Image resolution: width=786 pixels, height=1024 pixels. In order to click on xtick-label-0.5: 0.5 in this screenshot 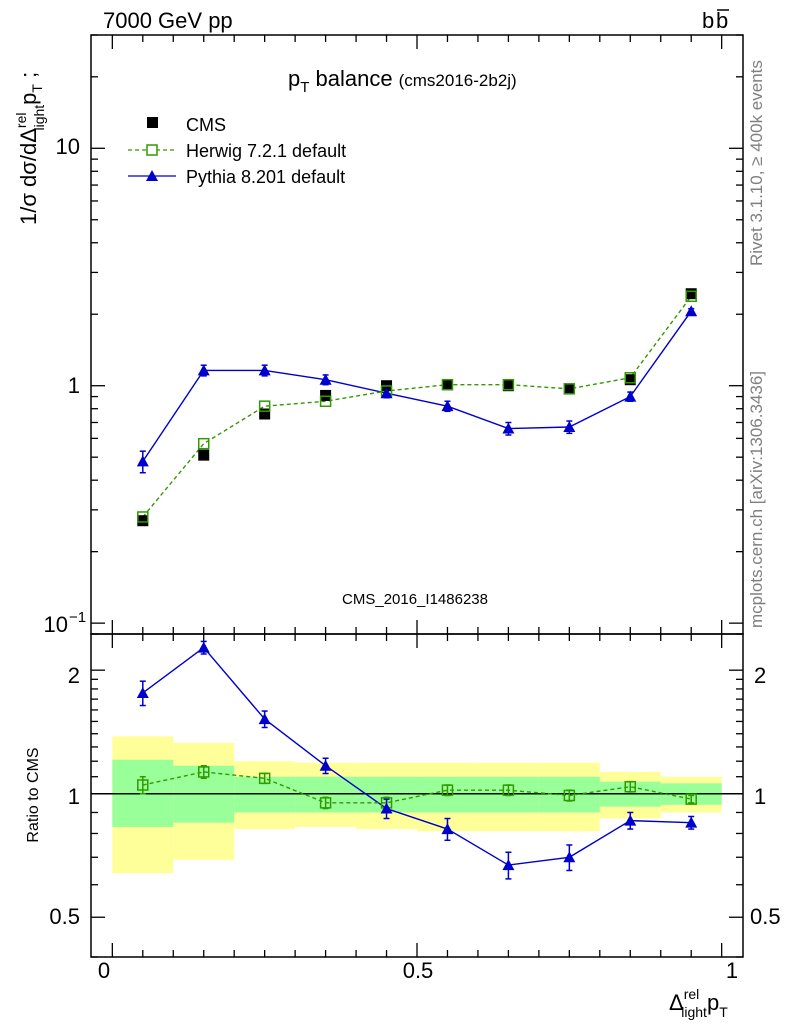, I will do `click(418, 970)`.